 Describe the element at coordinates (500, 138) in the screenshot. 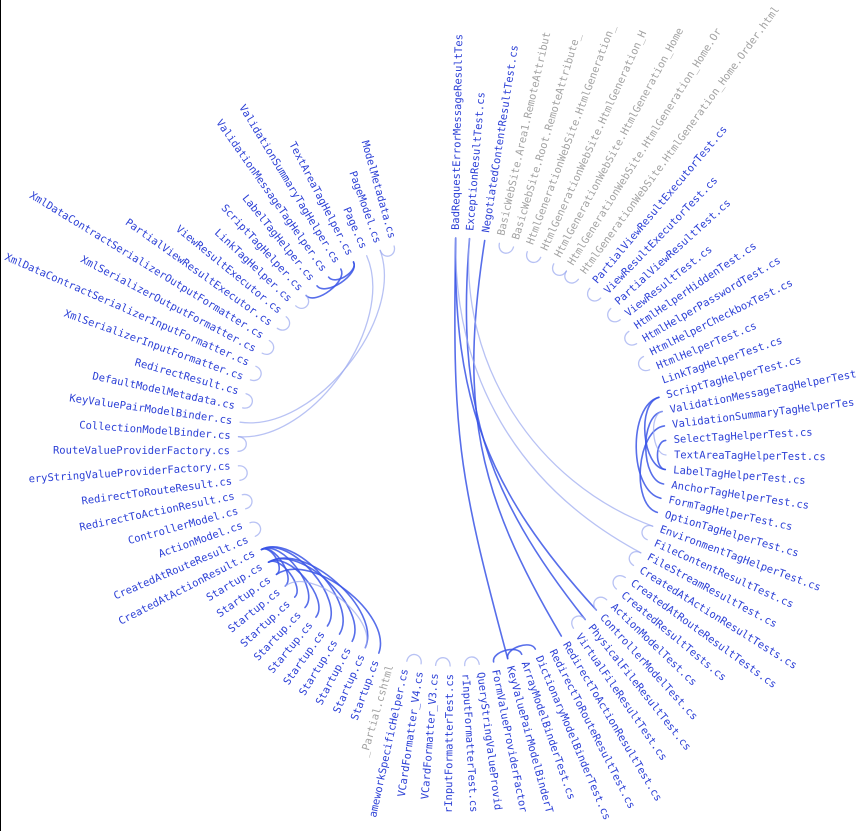

I see `node-label: NegotiatedContentResultTest.cs` at that location.